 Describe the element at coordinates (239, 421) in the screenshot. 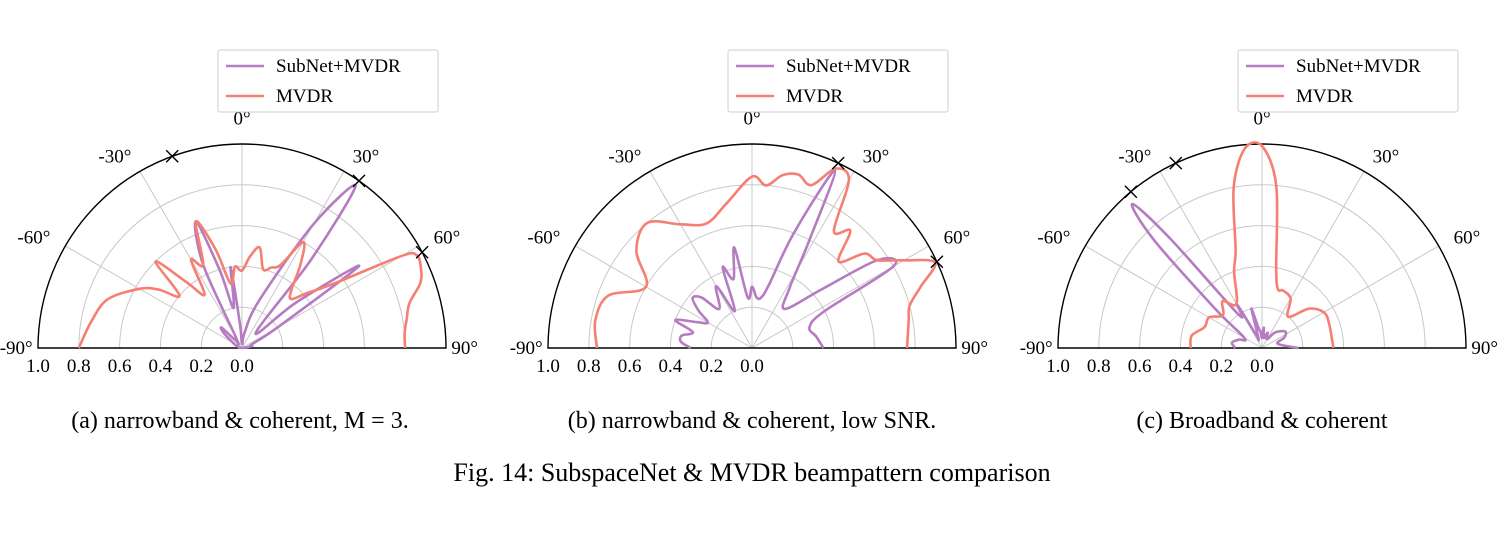

I see `subcaption-a: (a) narrowband & coherent, M = 3.` at that location.